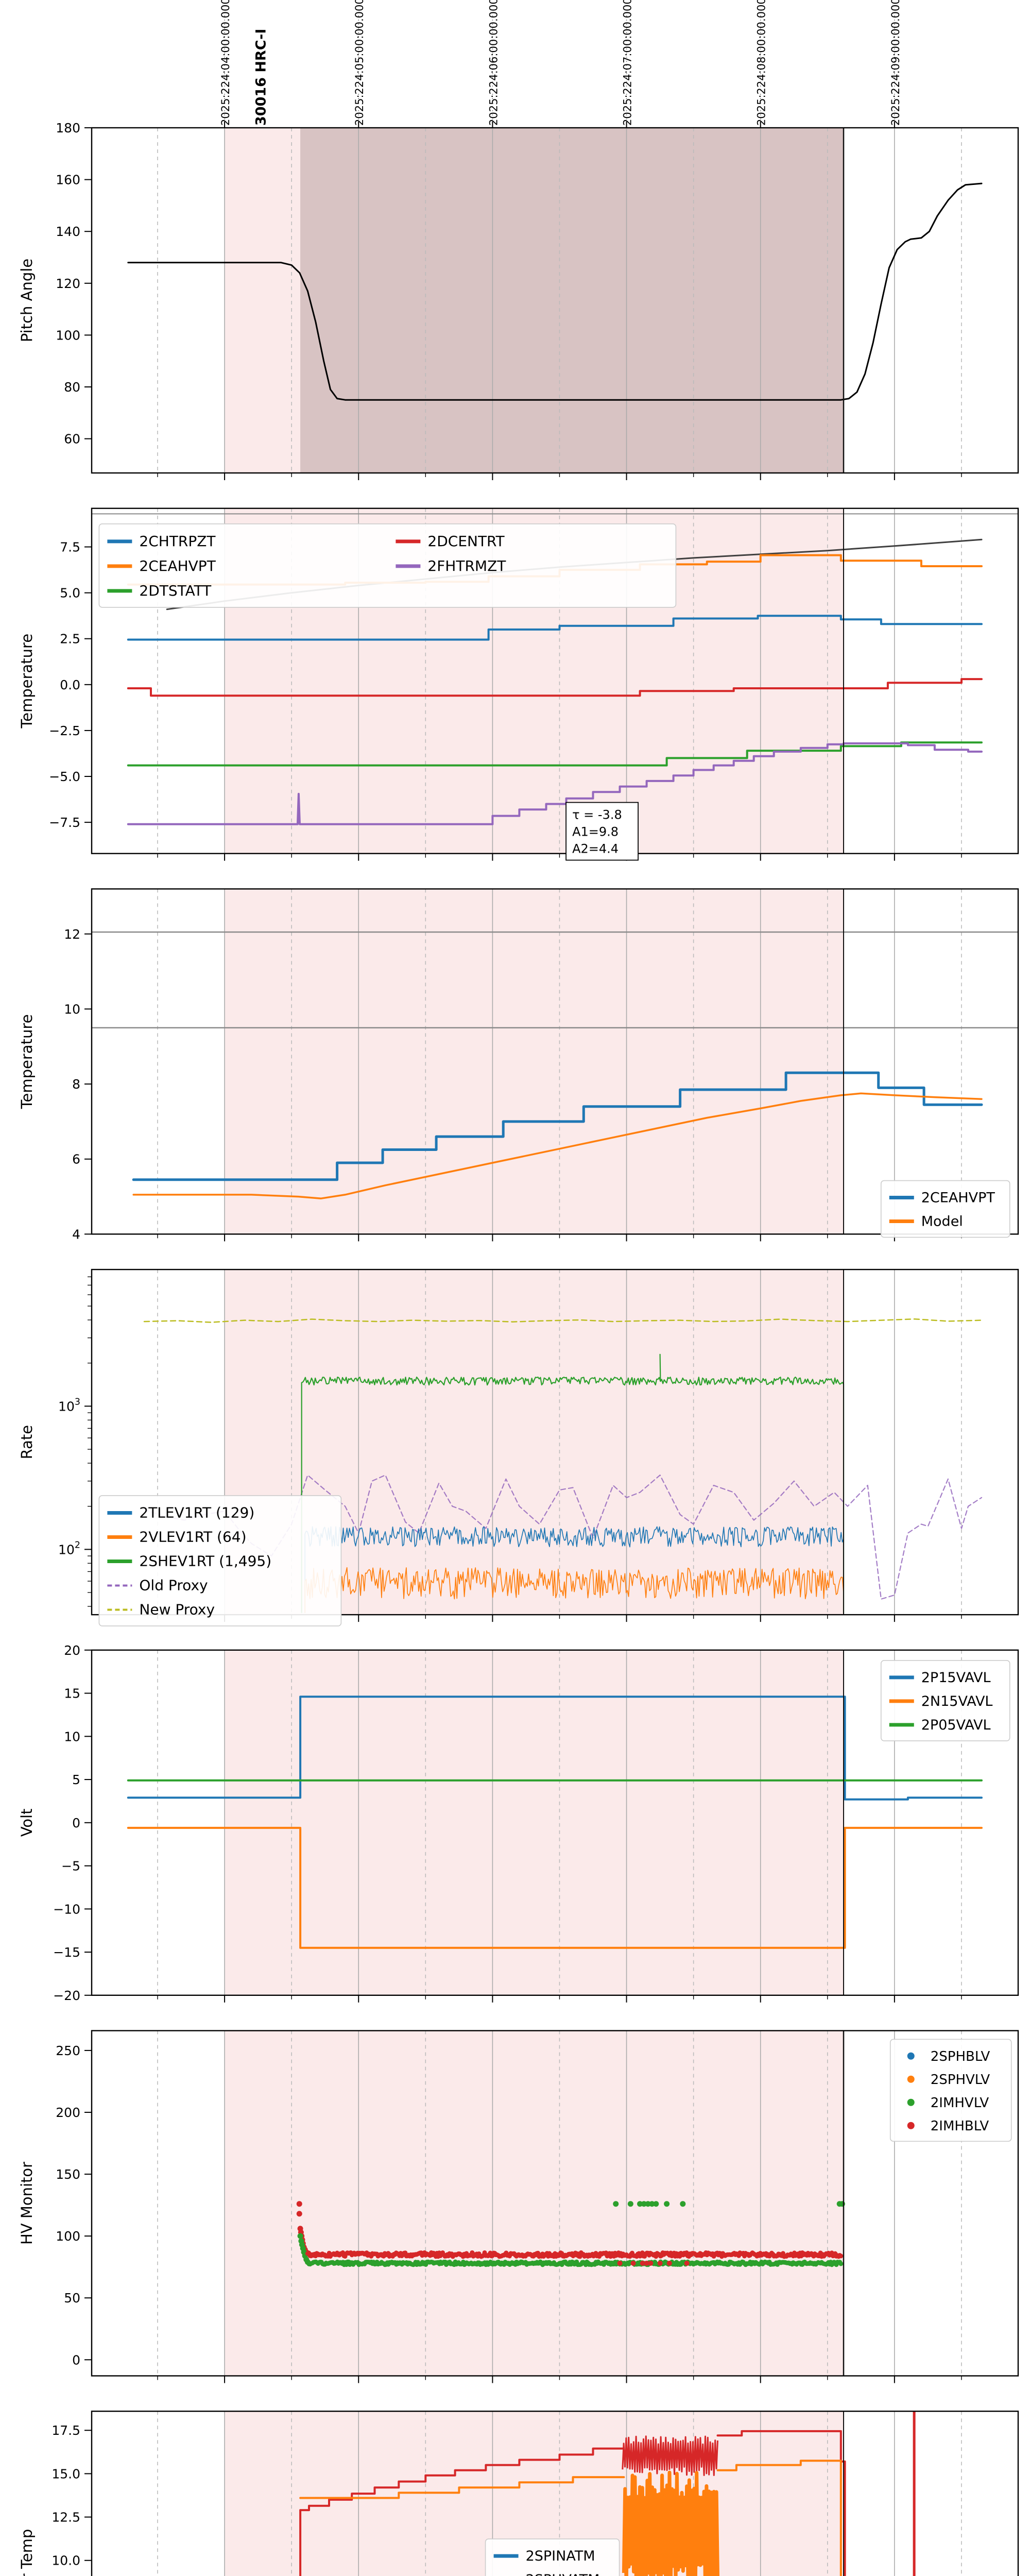 The image size is (1030, 2576). What do you see at coordinates (68, 283) in the screenshot?
I see `y-tick-label: 120` at bounding box center [68, 283].